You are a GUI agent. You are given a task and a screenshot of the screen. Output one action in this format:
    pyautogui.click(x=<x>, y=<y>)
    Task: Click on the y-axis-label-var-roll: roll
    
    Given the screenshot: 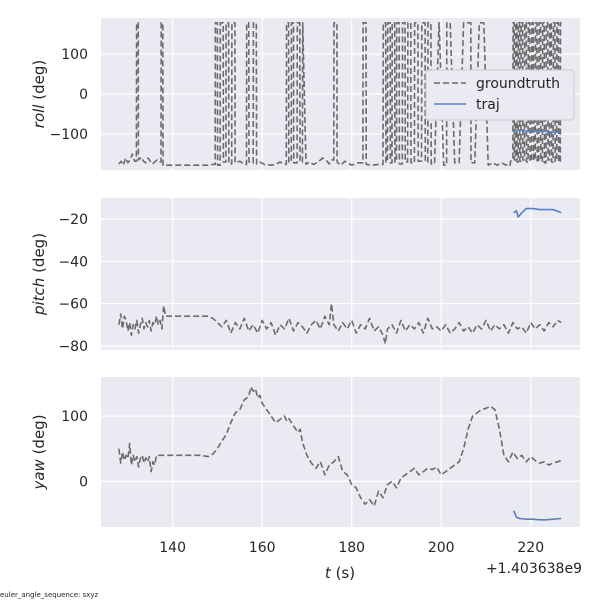 What is the action you would take?
    pyautogui.click(x=39, y=116)
    